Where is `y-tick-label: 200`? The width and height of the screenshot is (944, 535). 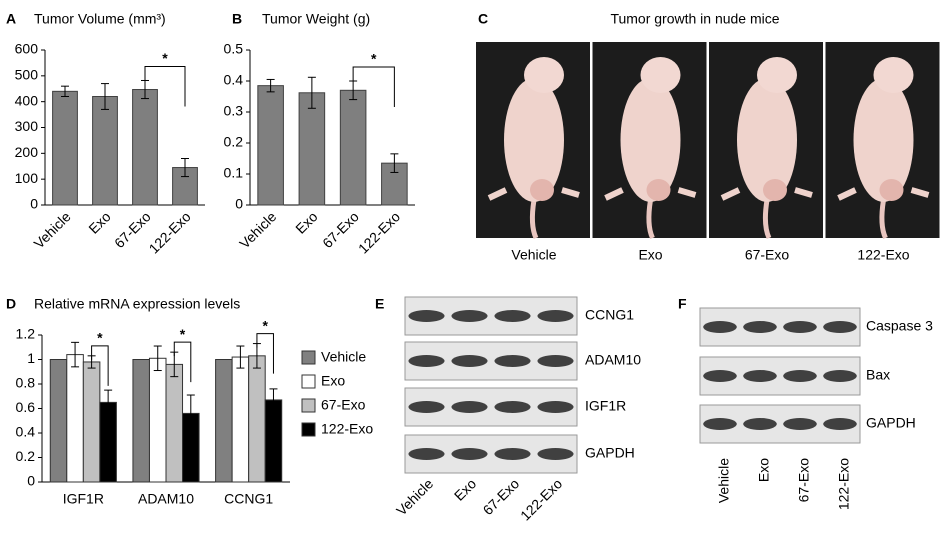 y-tick-label: 200 is located at coordinates (27, 152).